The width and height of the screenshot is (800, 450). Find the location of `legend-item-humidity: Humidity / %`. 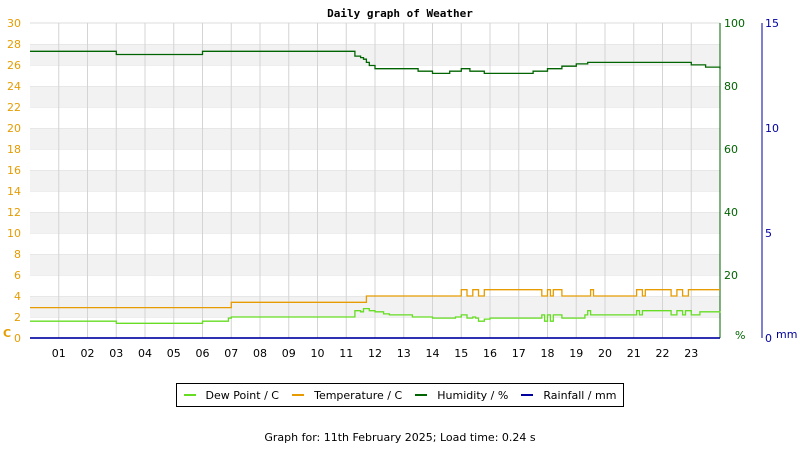

legend-item-humidity: Humidity / % is located at coordinates (461, 395).